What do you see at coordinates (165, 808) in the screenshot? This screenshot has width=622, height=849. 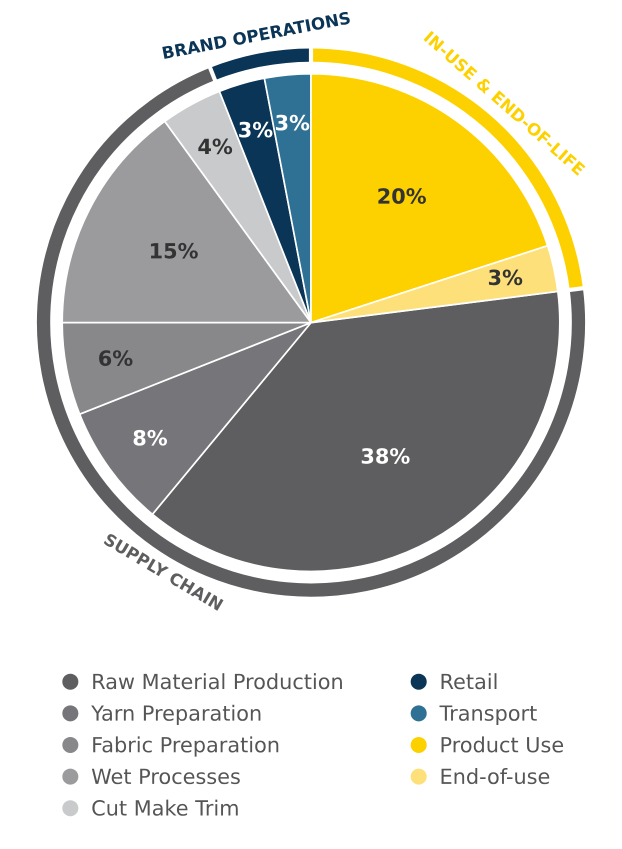 I see `legend-label: Cut Make Trim` at bounding box center [165, 808].